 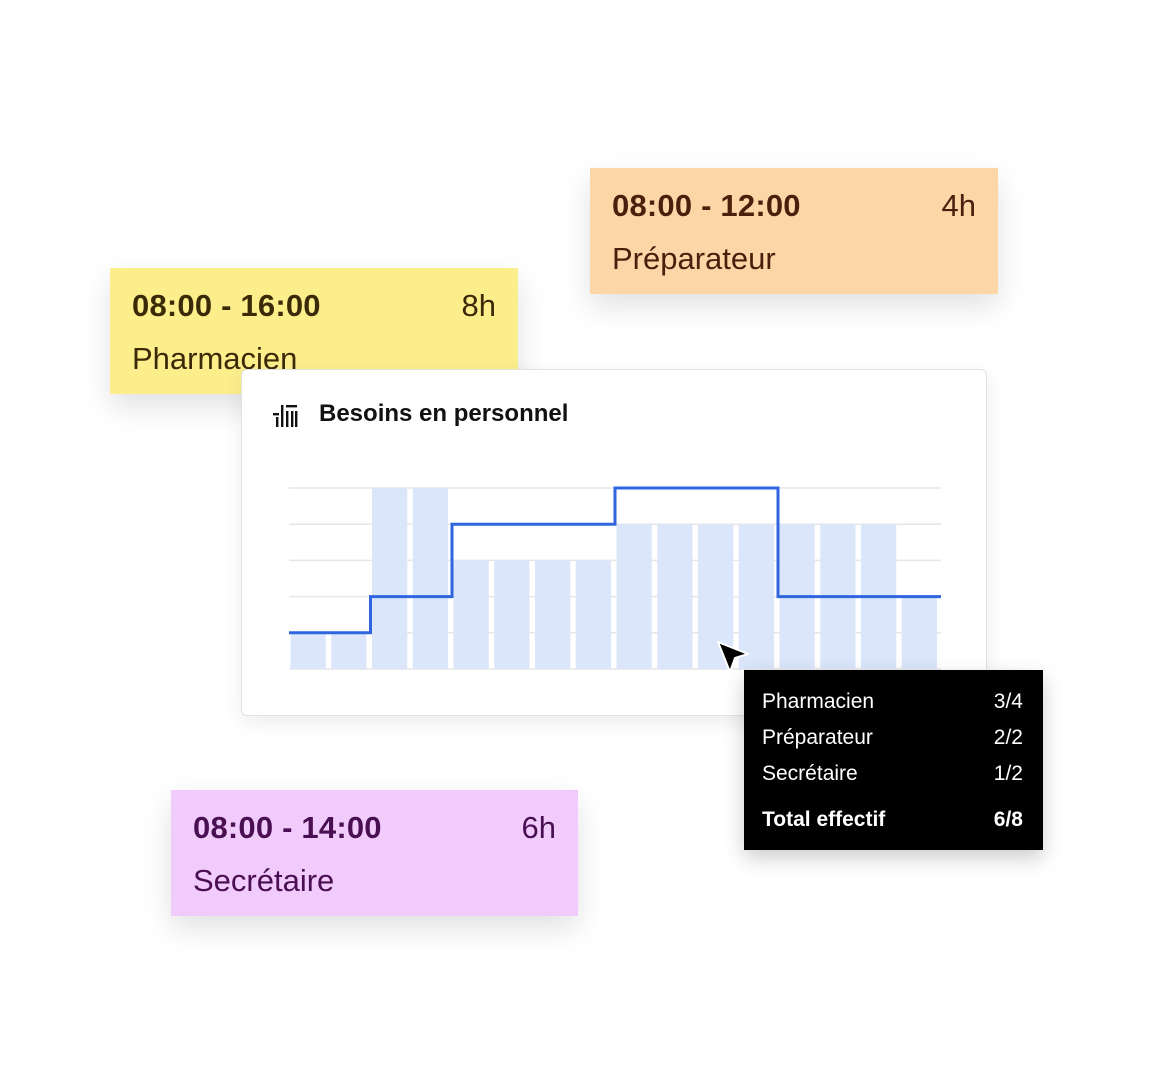 I want to click on tooltip-label: Pharmacien, so click(x=818, y=701).